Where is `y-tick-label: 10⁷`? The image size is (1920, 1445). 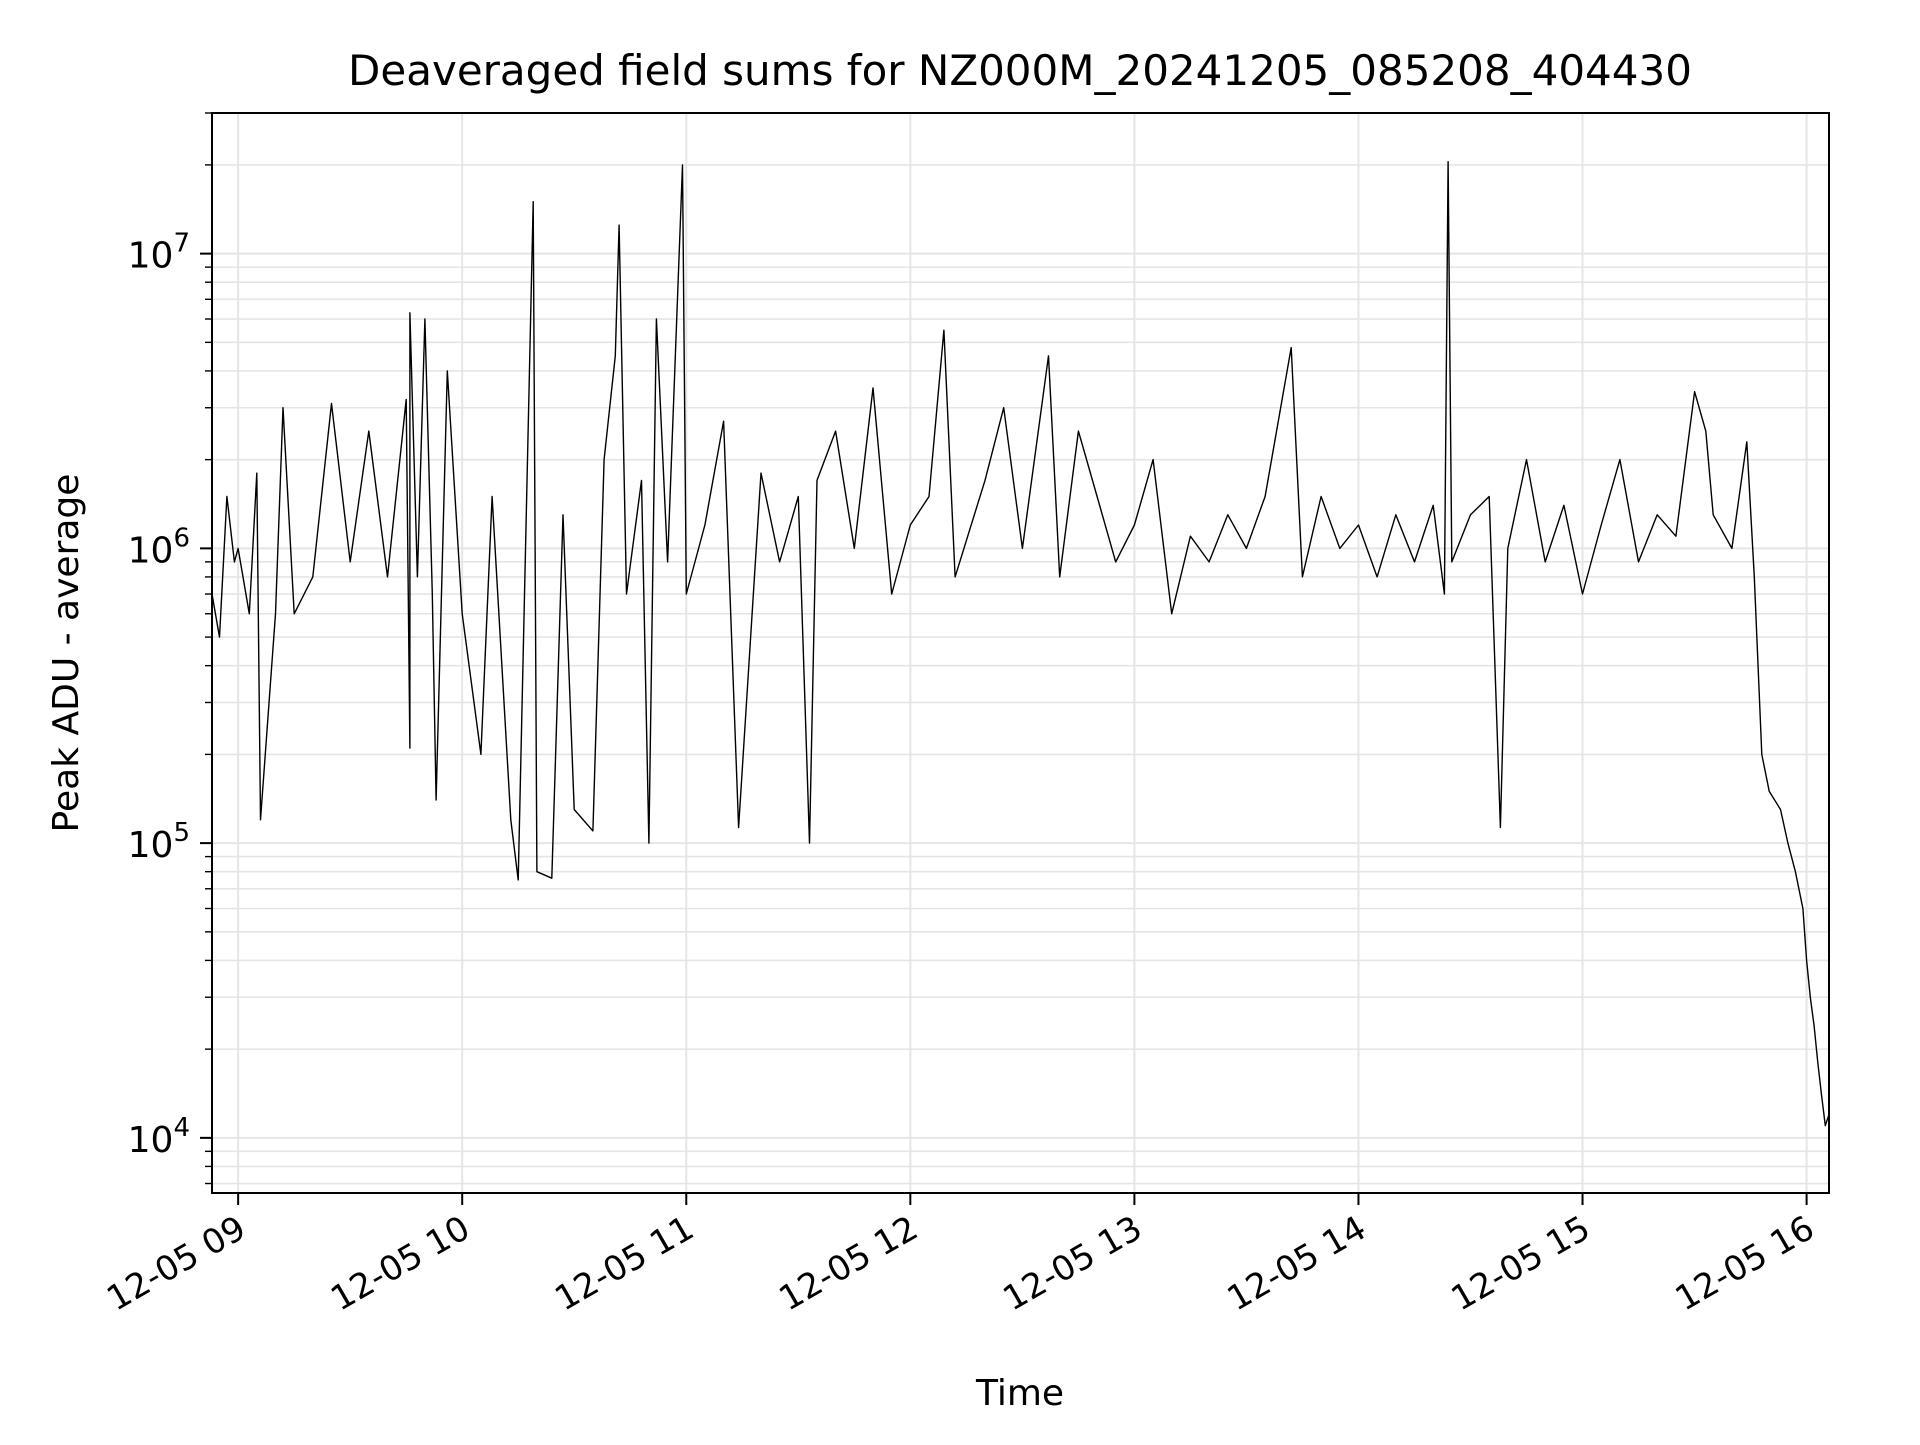 y-tick-label: 10⁷ is located at coordinates (159, 253).